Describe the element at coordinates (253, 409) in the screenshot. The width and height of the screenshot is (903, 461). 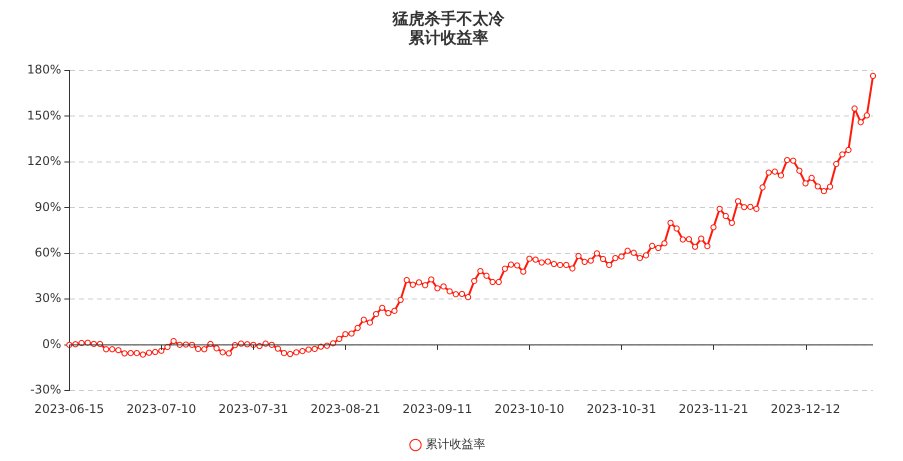
I see `x-tick-label: 2023-07-31` at that location.